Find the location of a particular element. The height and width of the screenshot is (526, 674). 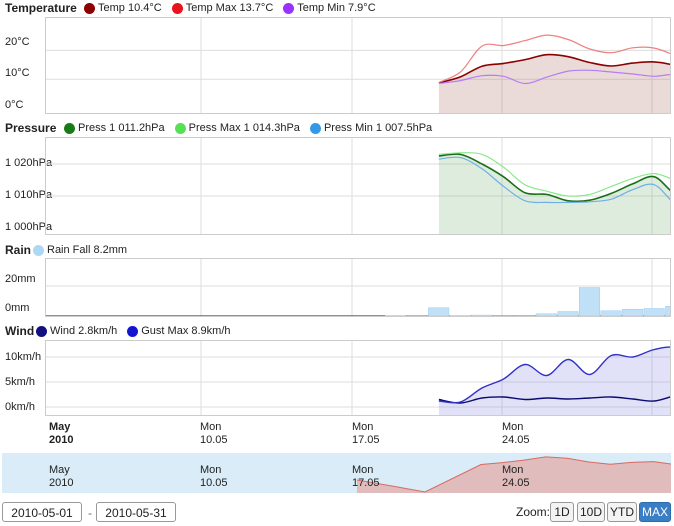

y-tick-label: 1 000hPa is located at coordinates (29, 227).